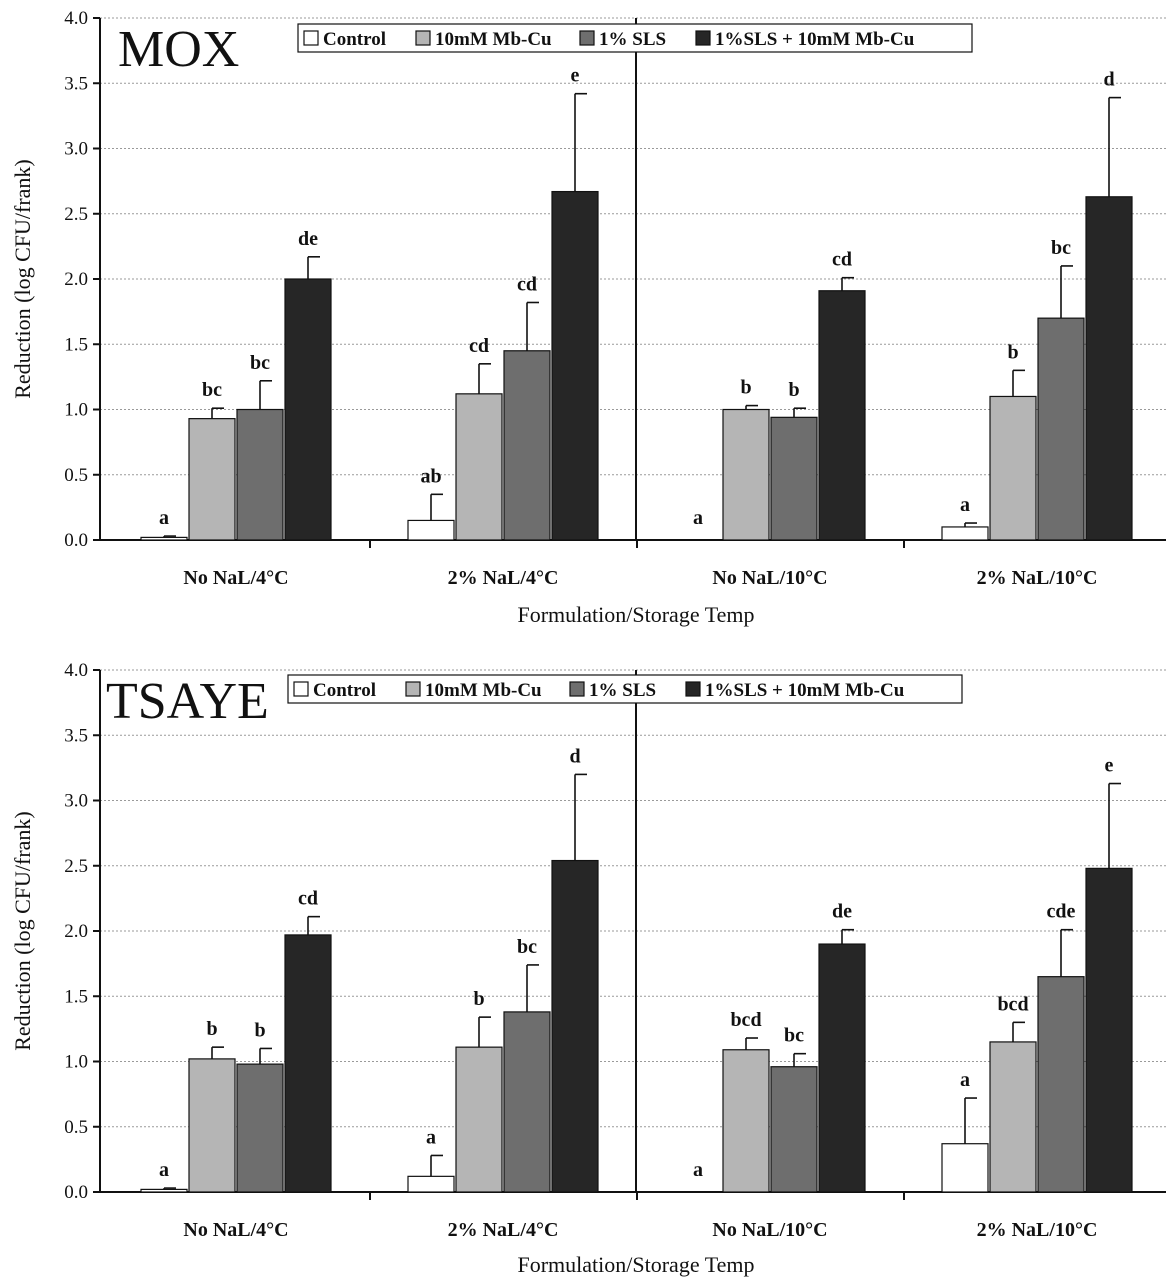 The width and height of the screenshot is (1169, 1279). What do you see at coordinates (1061, 912) in the screenshot?
I see `significance-letter: cde` at bounding box center [1061, 912].